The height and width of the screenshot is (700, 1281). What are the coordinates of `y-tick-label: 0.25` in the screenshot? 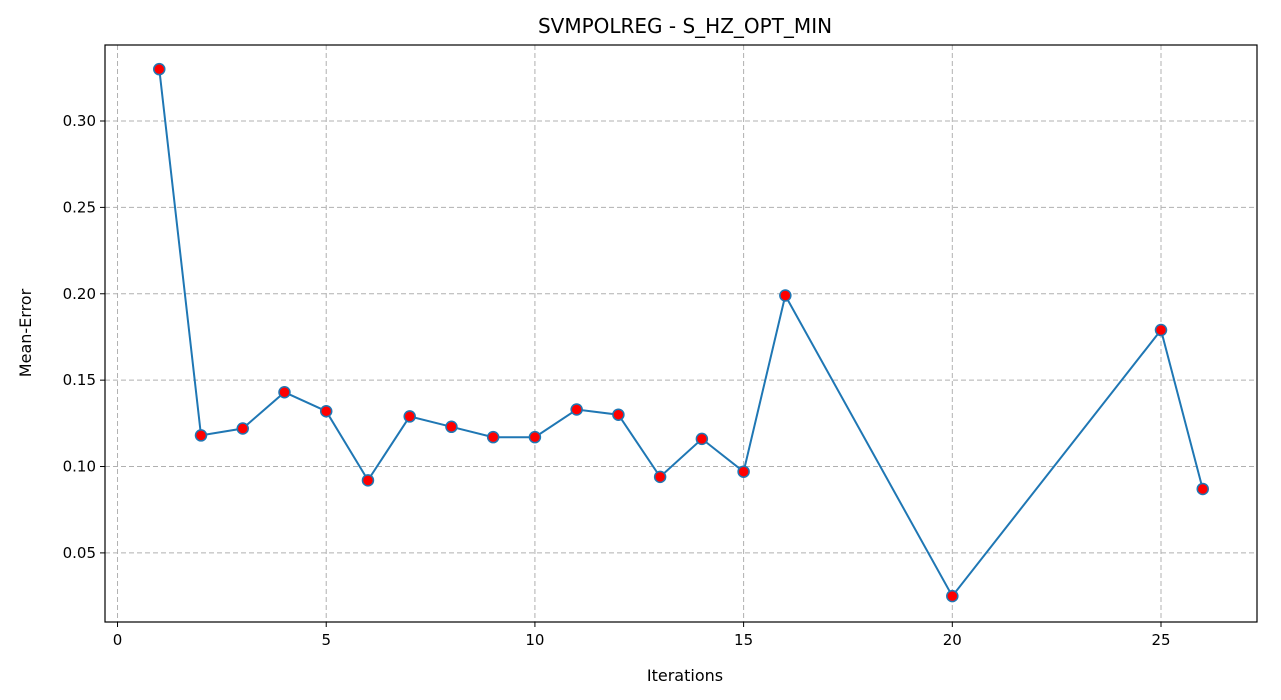 It's located at (79, 207).